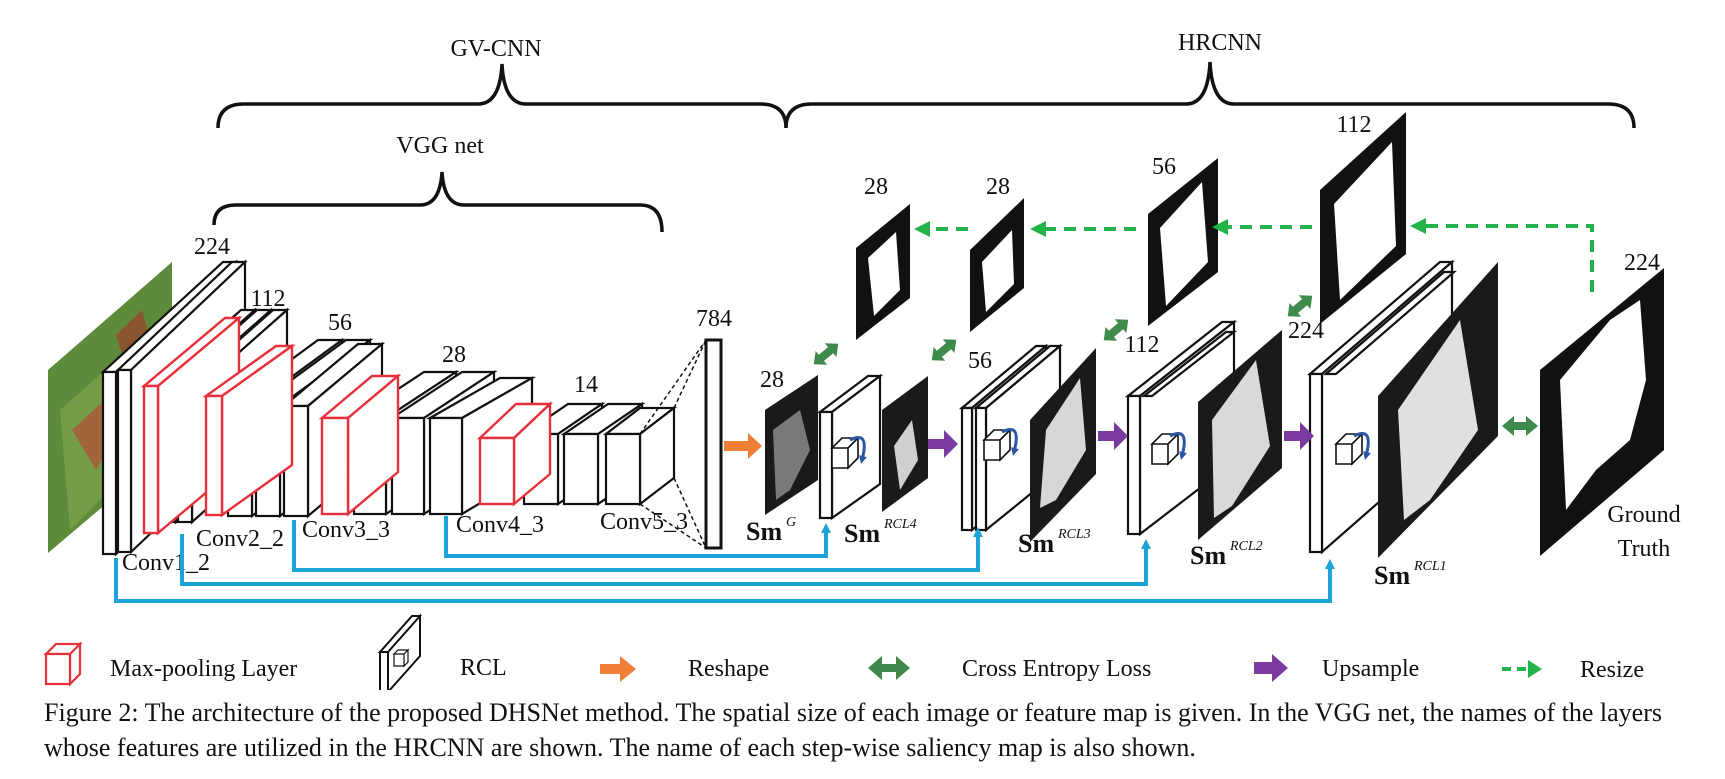 This screenshot has width=1725, height=779. What do you see at coordinates (998, 187) in the screenshot?
I see `top-size-28b: 28` at bounding box center [998, 187].